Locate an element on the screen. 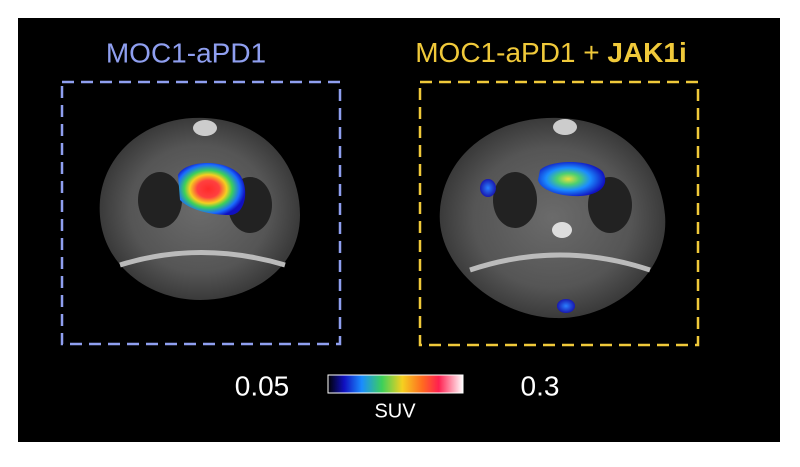  right-title-main: MOC1-aPD1 + is located at coordinates (511, 52).